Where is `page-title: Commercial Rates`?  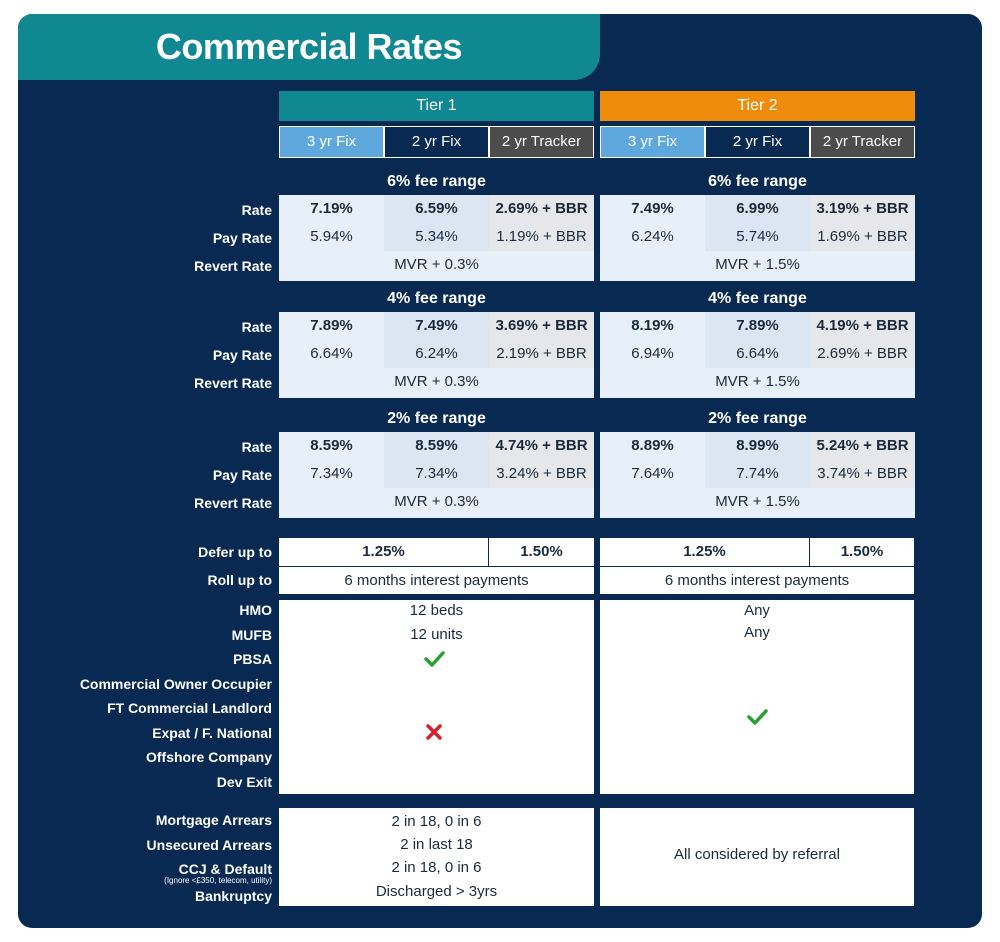
page-title: Commercial Rates is located at coordinates (309, 46).